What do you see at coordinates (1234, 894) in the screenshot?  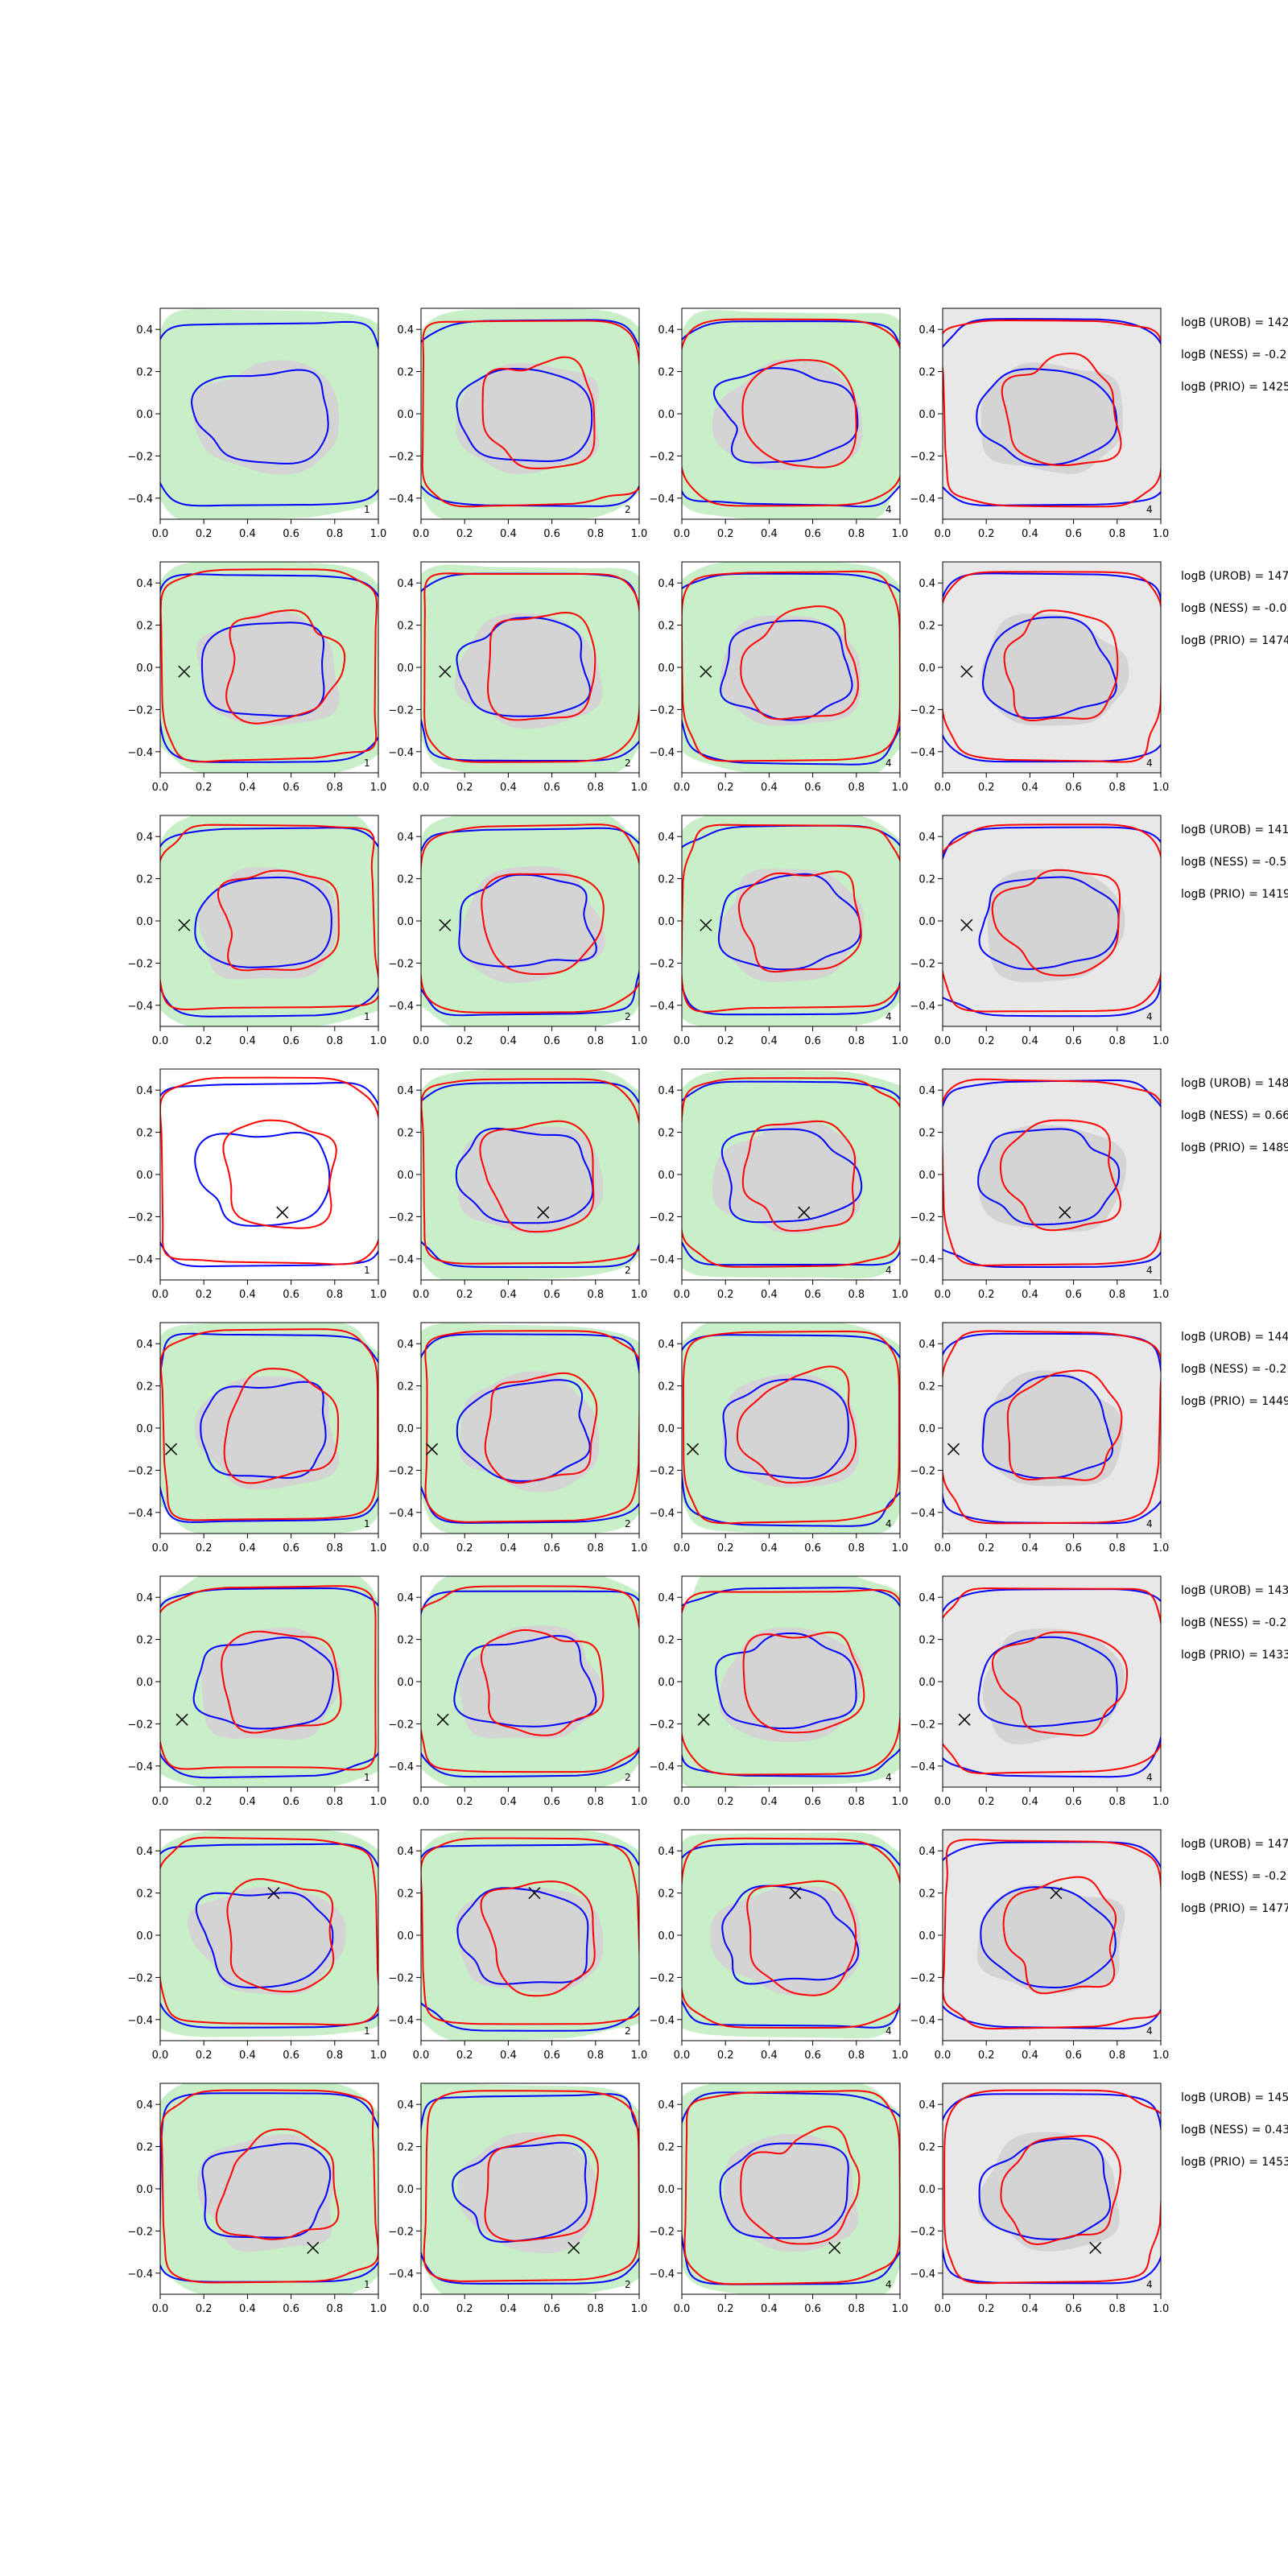 I see `logb-annotation: logB (PRIO) = 1419` at bounding box center [1234, 894].